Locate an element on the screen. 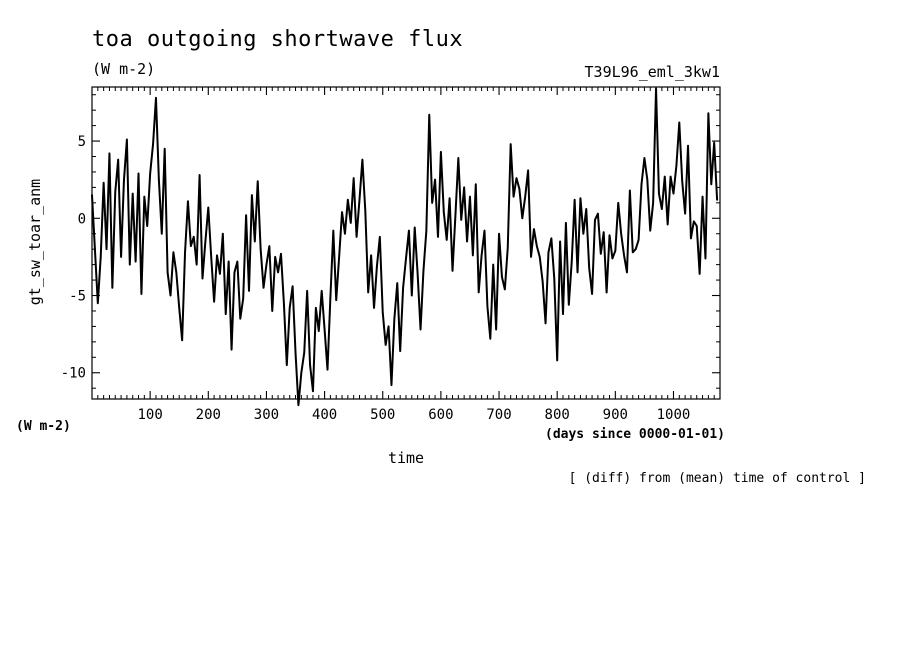 The width and height of the screenshot is (904, 654). y-tick-label: -10 is located at coordinates (73, 374).